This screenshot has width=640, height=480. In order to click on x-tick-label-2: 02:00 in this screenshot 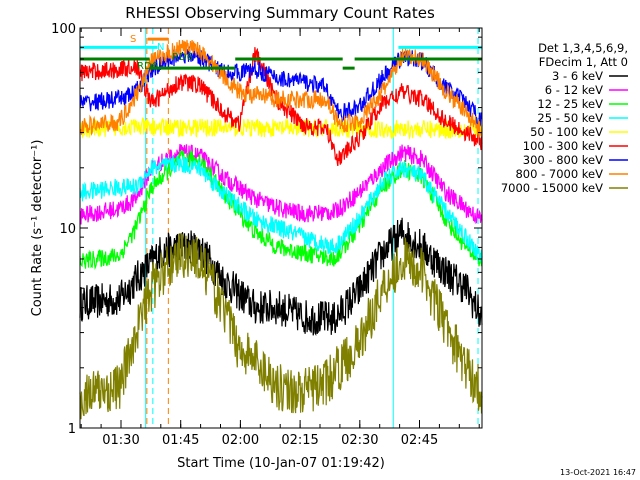, I will do `click(240, 440)`.